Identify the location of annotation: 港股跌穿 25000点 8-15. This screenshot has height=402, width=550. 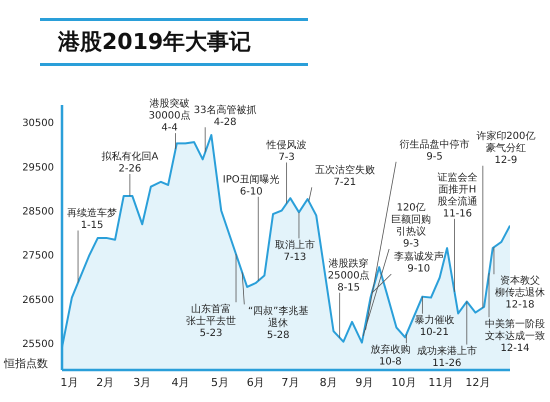
(349, 275).